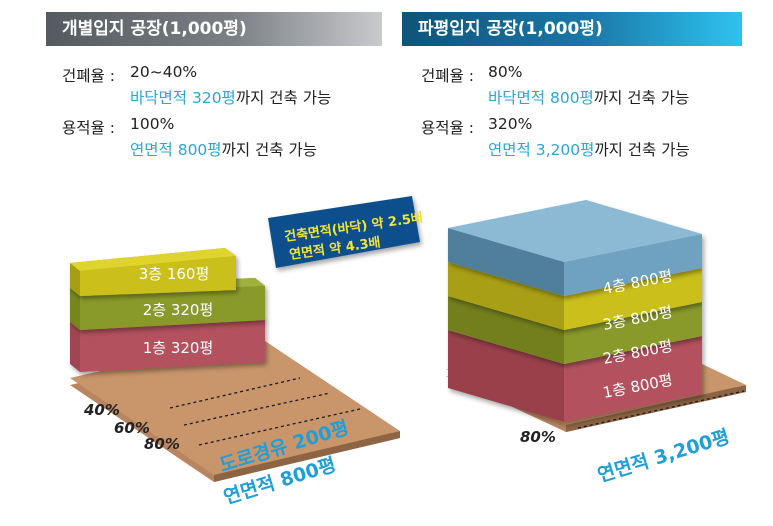 The height and width of the screenshot is (526, 773). Describe the element at coordinates (642, 150) in the screenshot. I see `right-far-note-rest: 까지 건축 가능` at that location.